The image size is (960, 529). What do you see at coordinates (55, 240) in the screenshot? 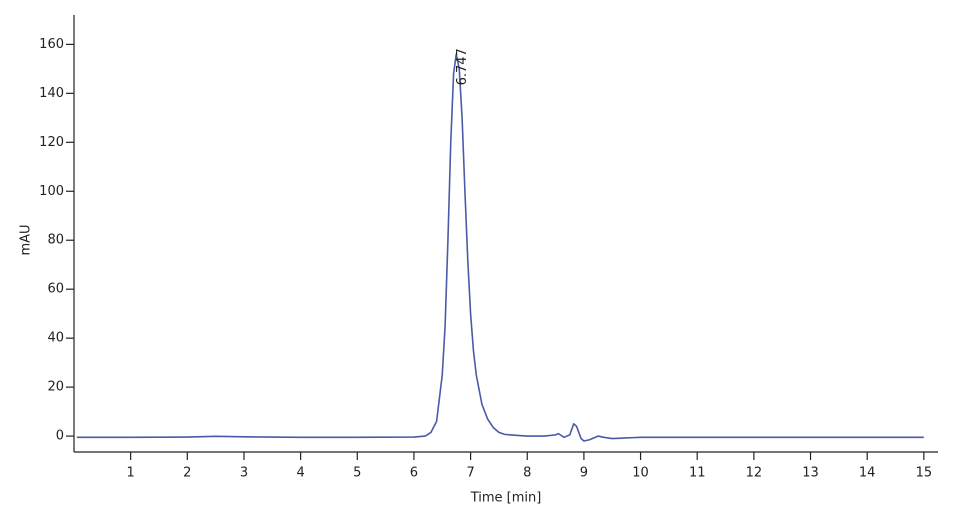
I see `y-tick-label: 80` at bounding box center [55, 240].